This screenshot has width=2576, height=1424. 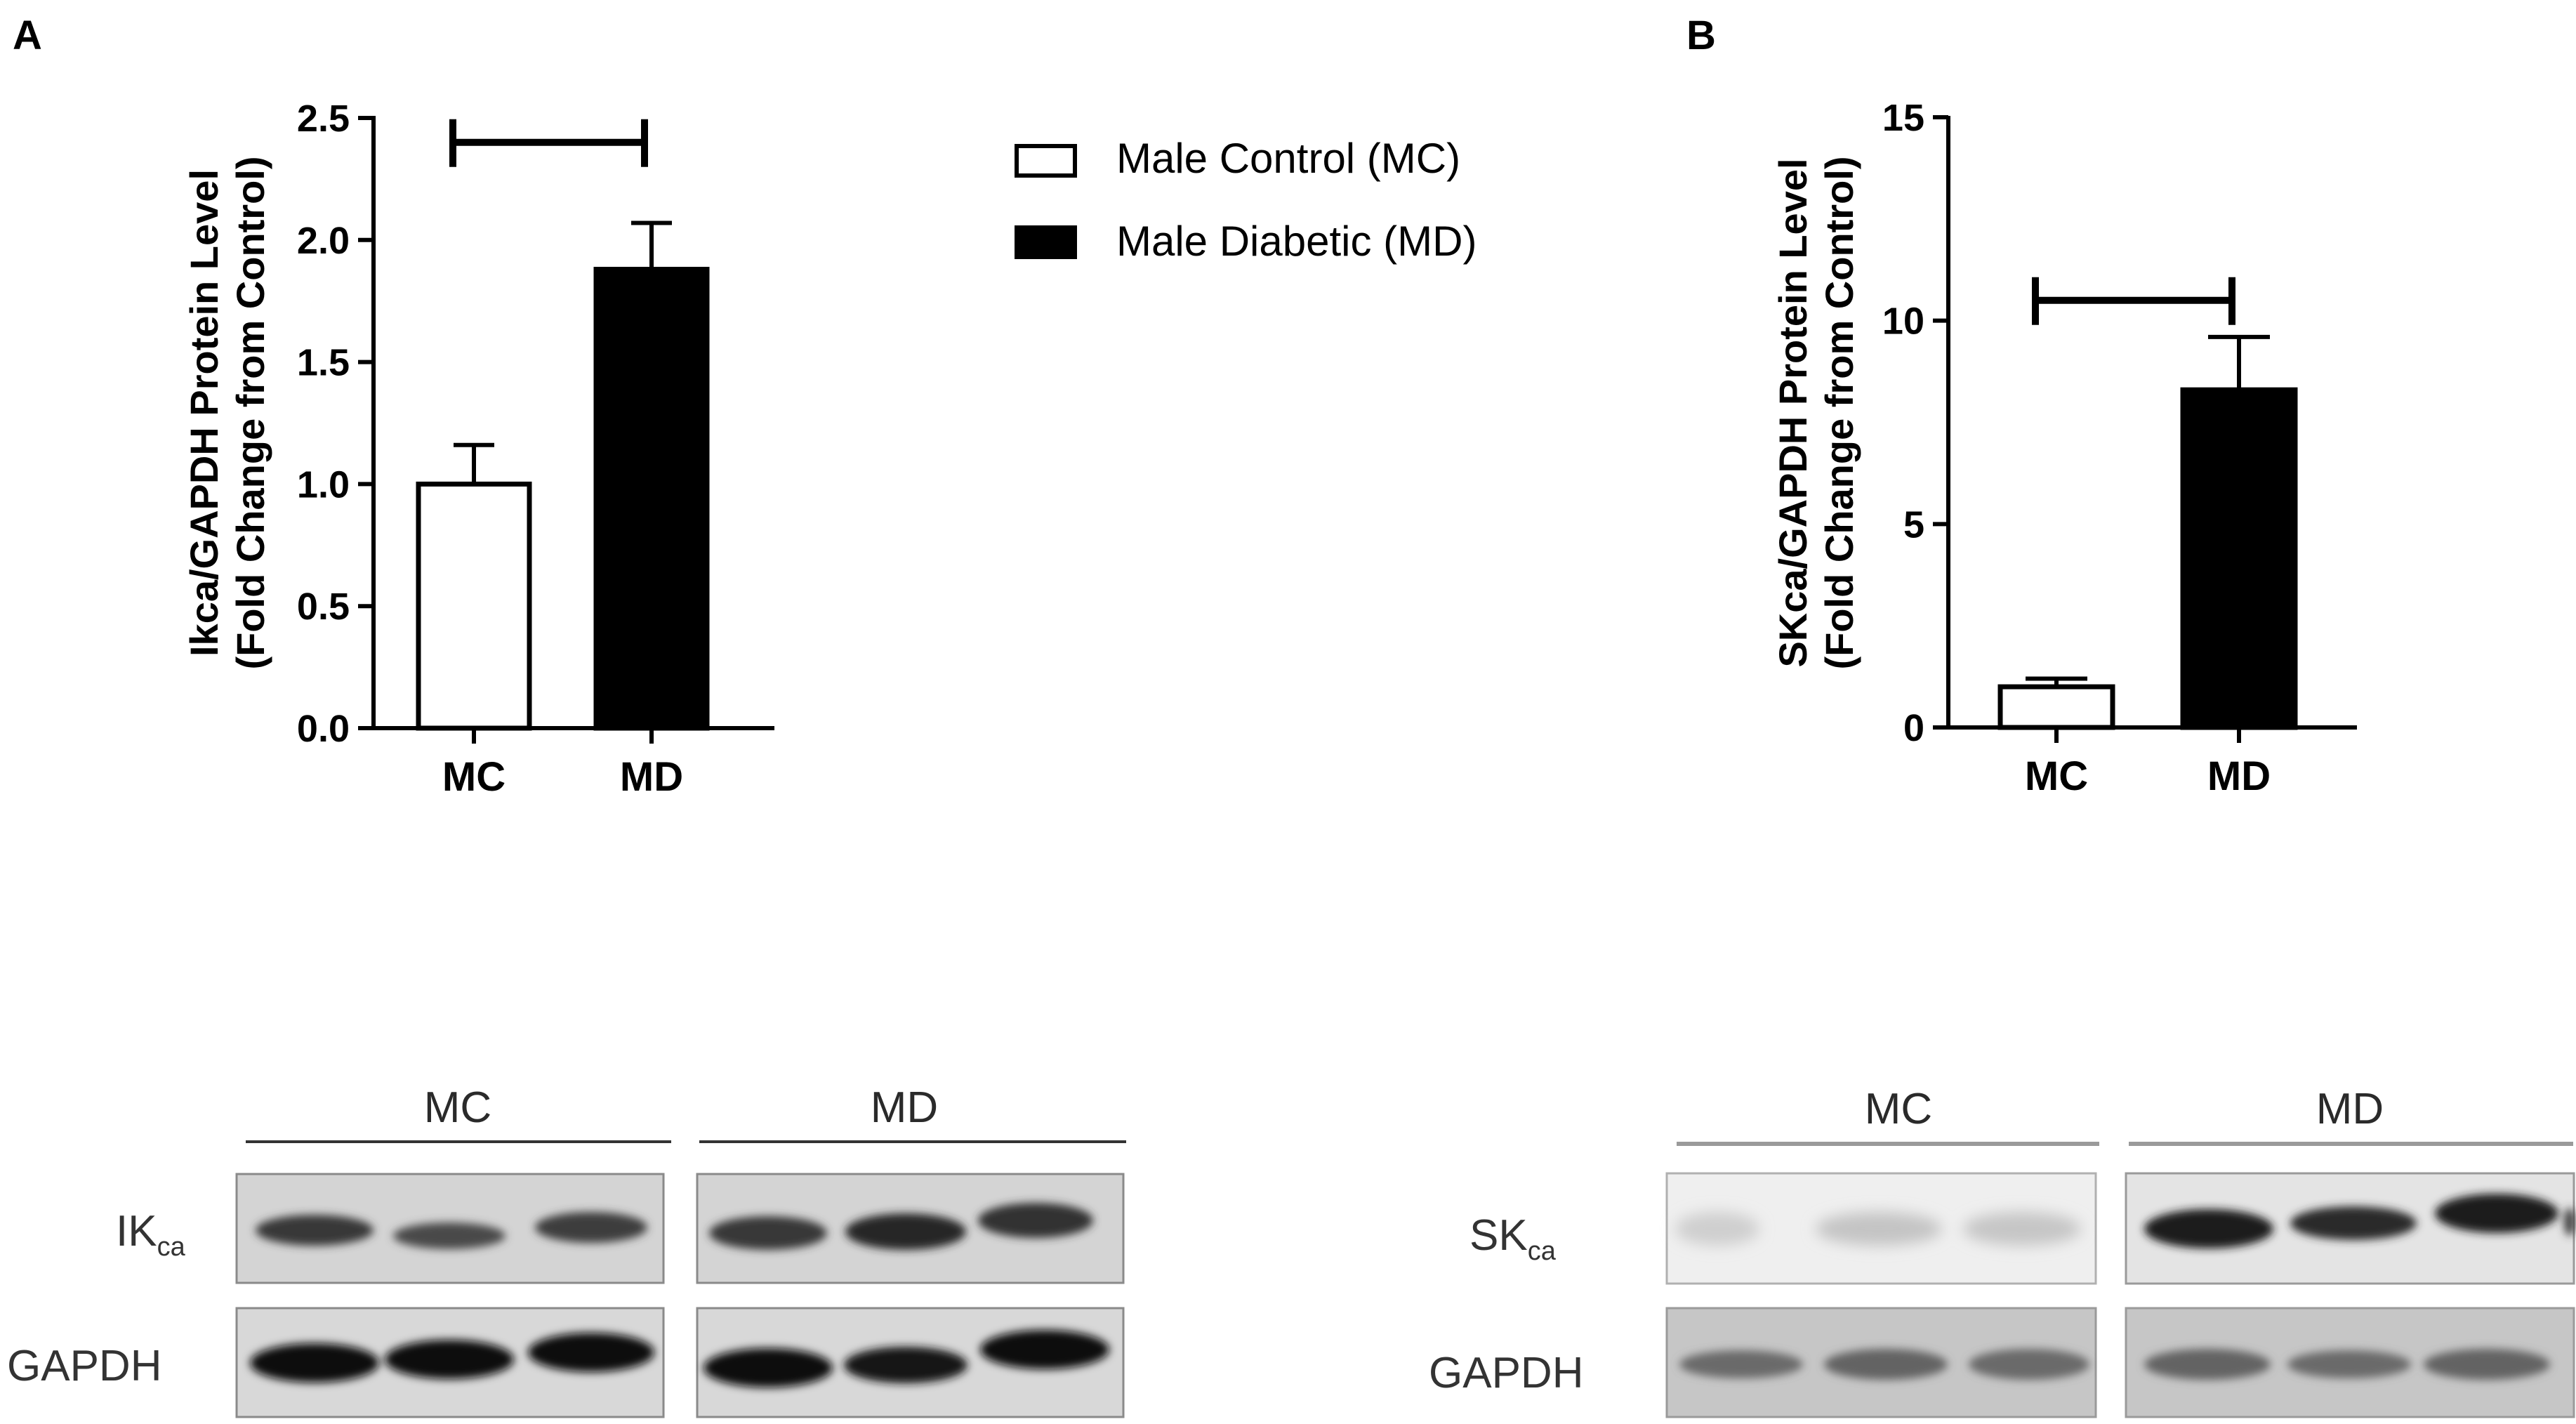 What do you see at coordinates (1288, 158) in the screenshot?
I see `legend-label-mc: Male Control (MC)` at bounding box center [1288, 158].